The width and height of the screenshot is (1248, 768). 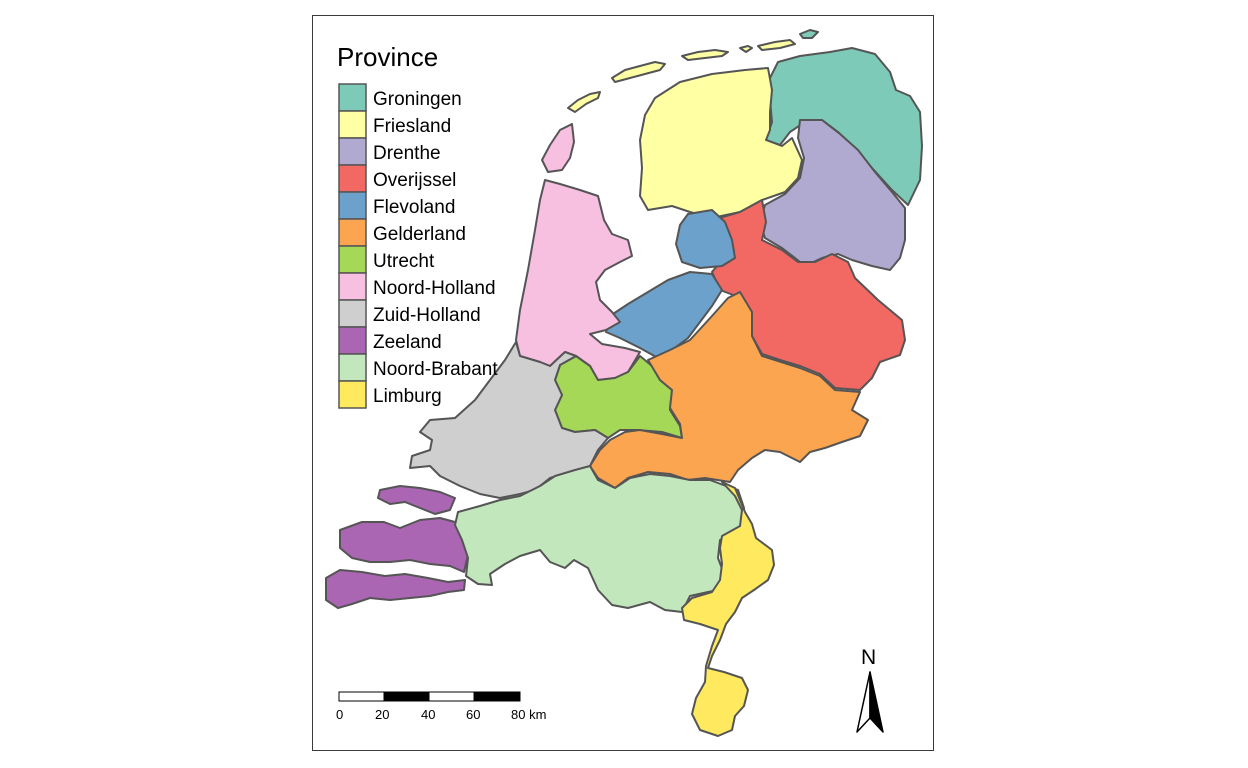 I want to click on scale-label-0: 0, so click(x=339, y=714).